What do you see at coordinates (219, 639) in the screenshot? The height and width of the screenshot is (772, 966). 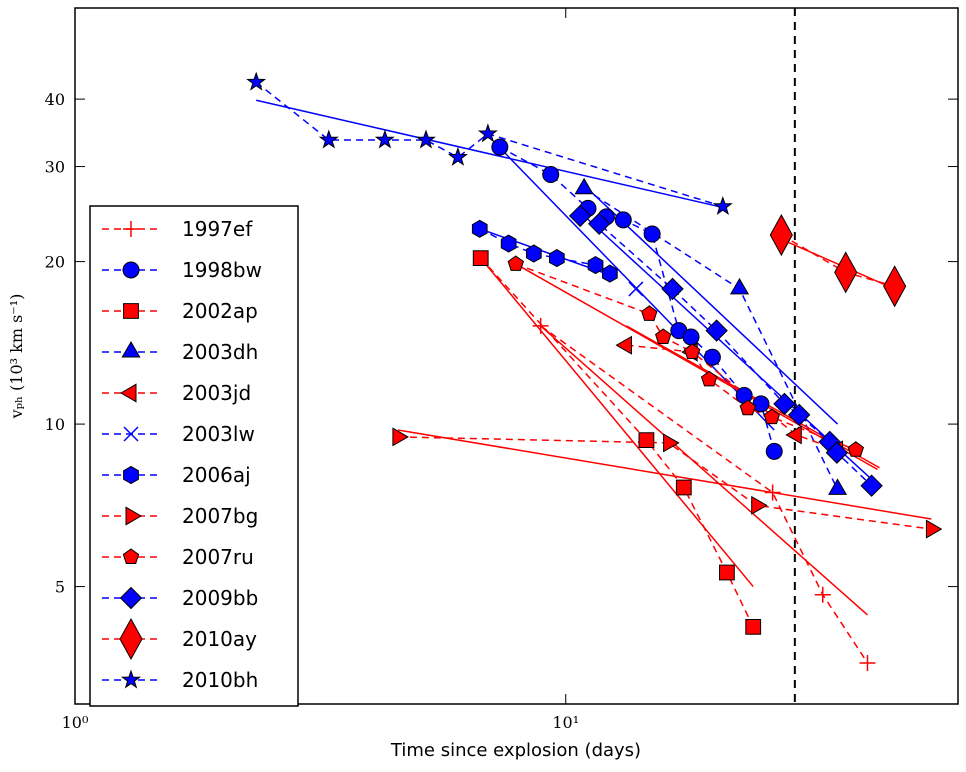 I see `legend-label: 2010ay` at bounding box center [219, 639].